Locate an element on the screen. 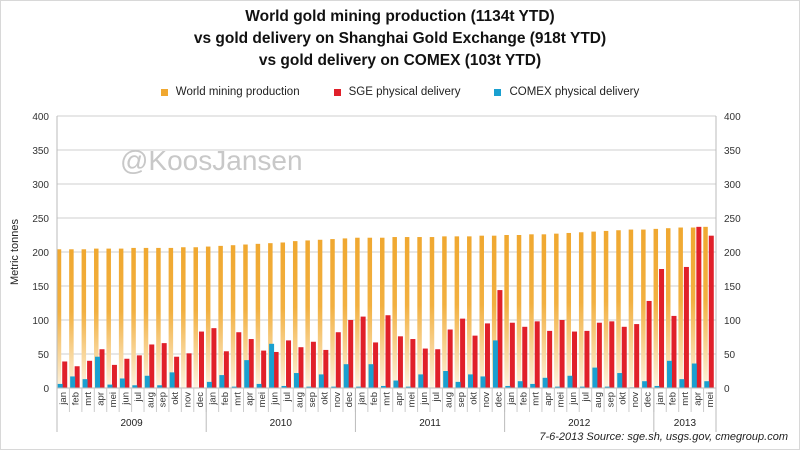  x-tick-label: jun is located at coordinates (125, 399).